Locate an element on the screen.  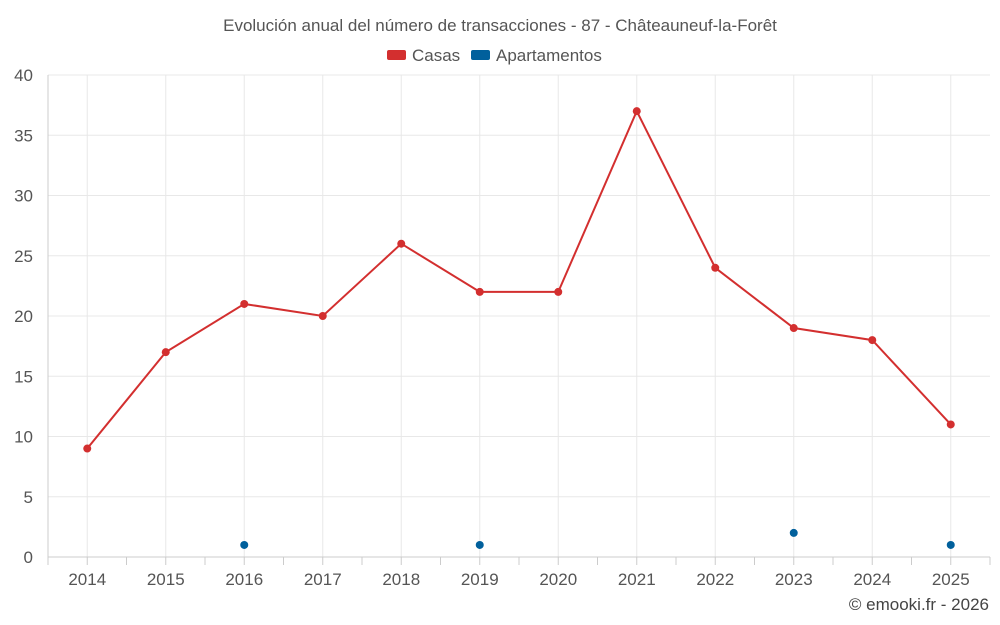
legend-label-casas: Casas is located at coordinates (436, 55).